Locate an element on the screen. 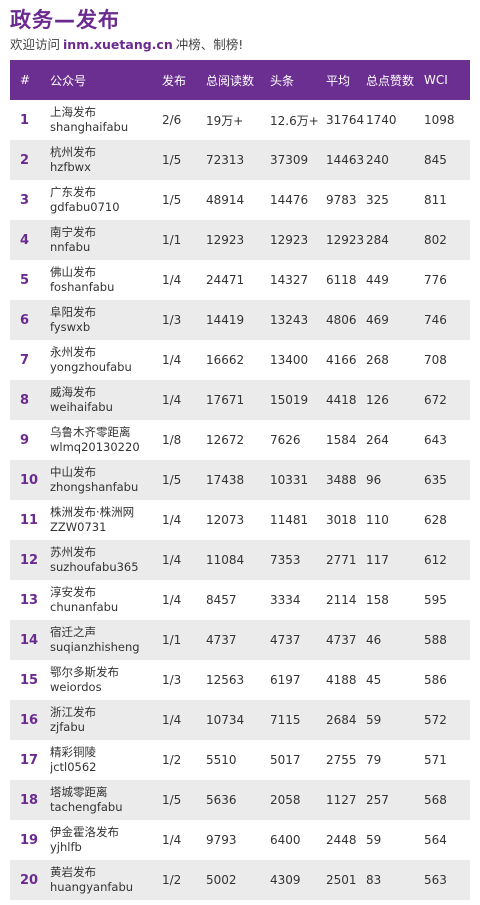 Image resolution: width=480 pixels, height=905 pixels. site-link: inm.xuetang.cn is located at coordinates (118, 44).